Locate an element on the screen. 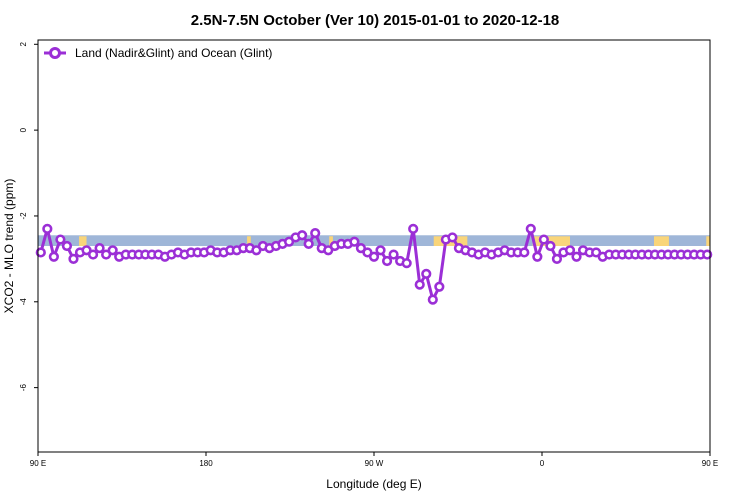  legend-entry: Land (Nadir&Glint) and Ocean (Glint) is located at coordinates (173, 53).